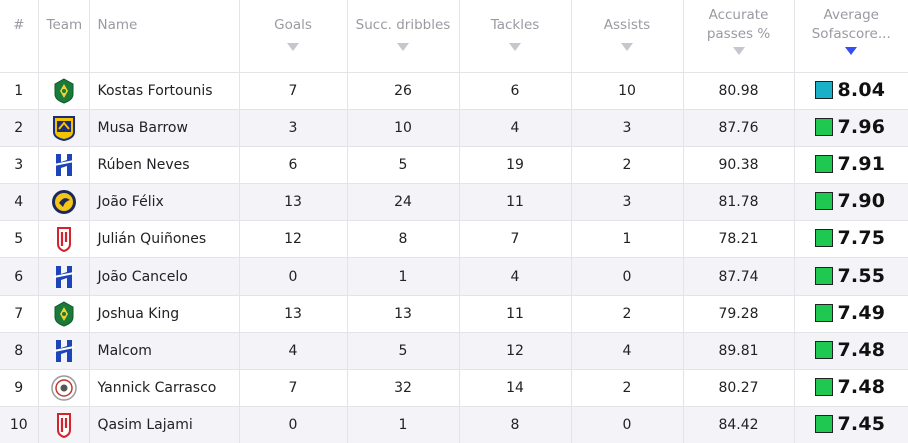 The height and width of the screenshot is (443, 908). Describe the element at coordinates (164, 424) in the screenshot. I see `player-name: Qasim Lajami` at that location.